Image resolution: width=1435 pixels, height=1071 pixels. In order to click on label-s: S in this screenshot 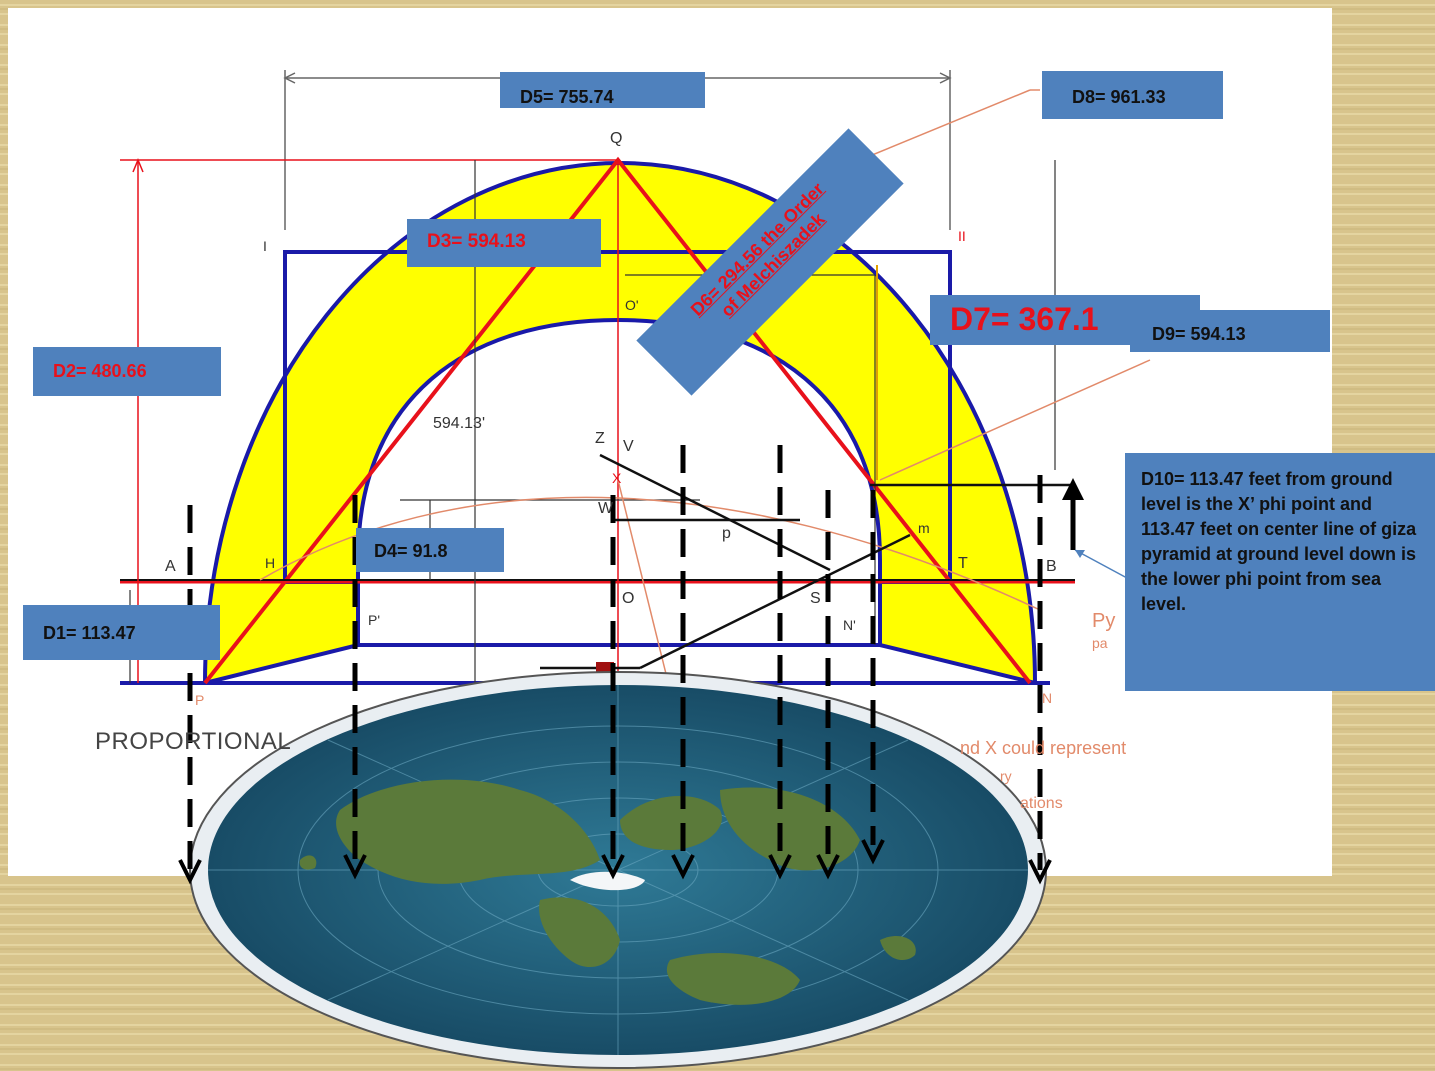, I will do `click(815, 598)`.